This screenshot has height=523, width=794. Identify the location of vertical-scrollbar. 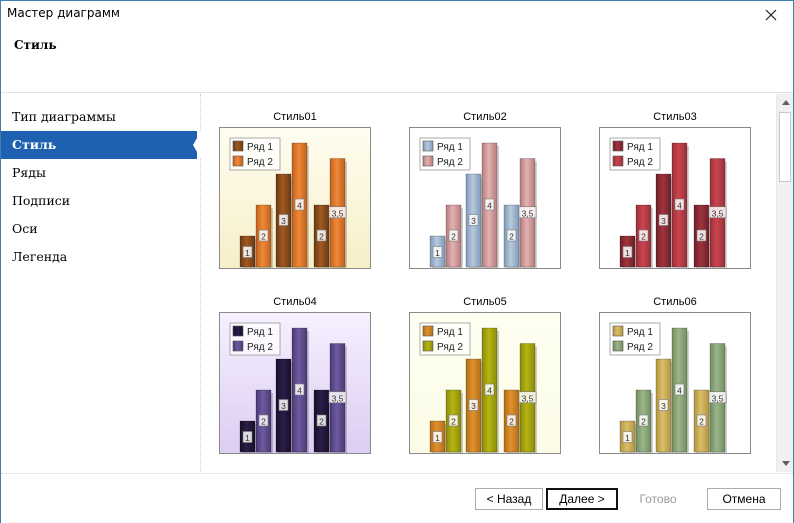
(784, 283).